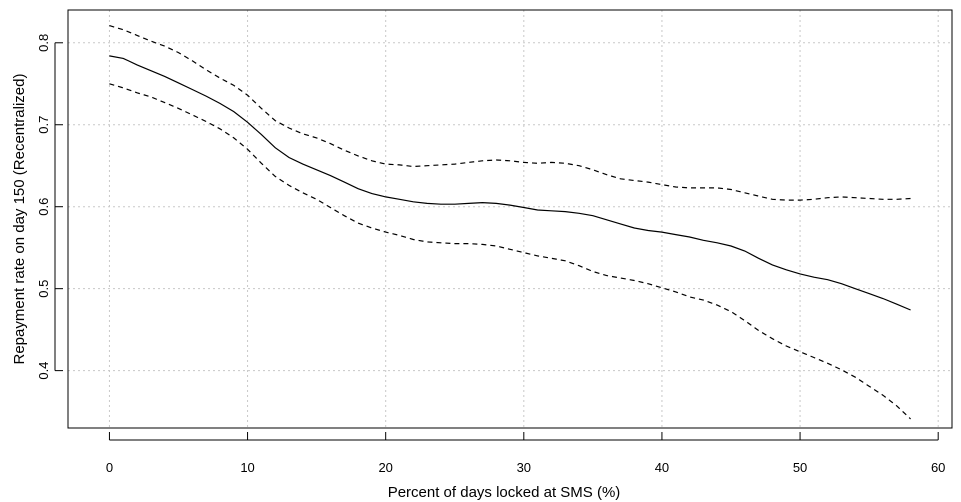 The height and width of the screenshot is (502, 961). I want to click on y-tick-label: 0.4, so click(43, 371).